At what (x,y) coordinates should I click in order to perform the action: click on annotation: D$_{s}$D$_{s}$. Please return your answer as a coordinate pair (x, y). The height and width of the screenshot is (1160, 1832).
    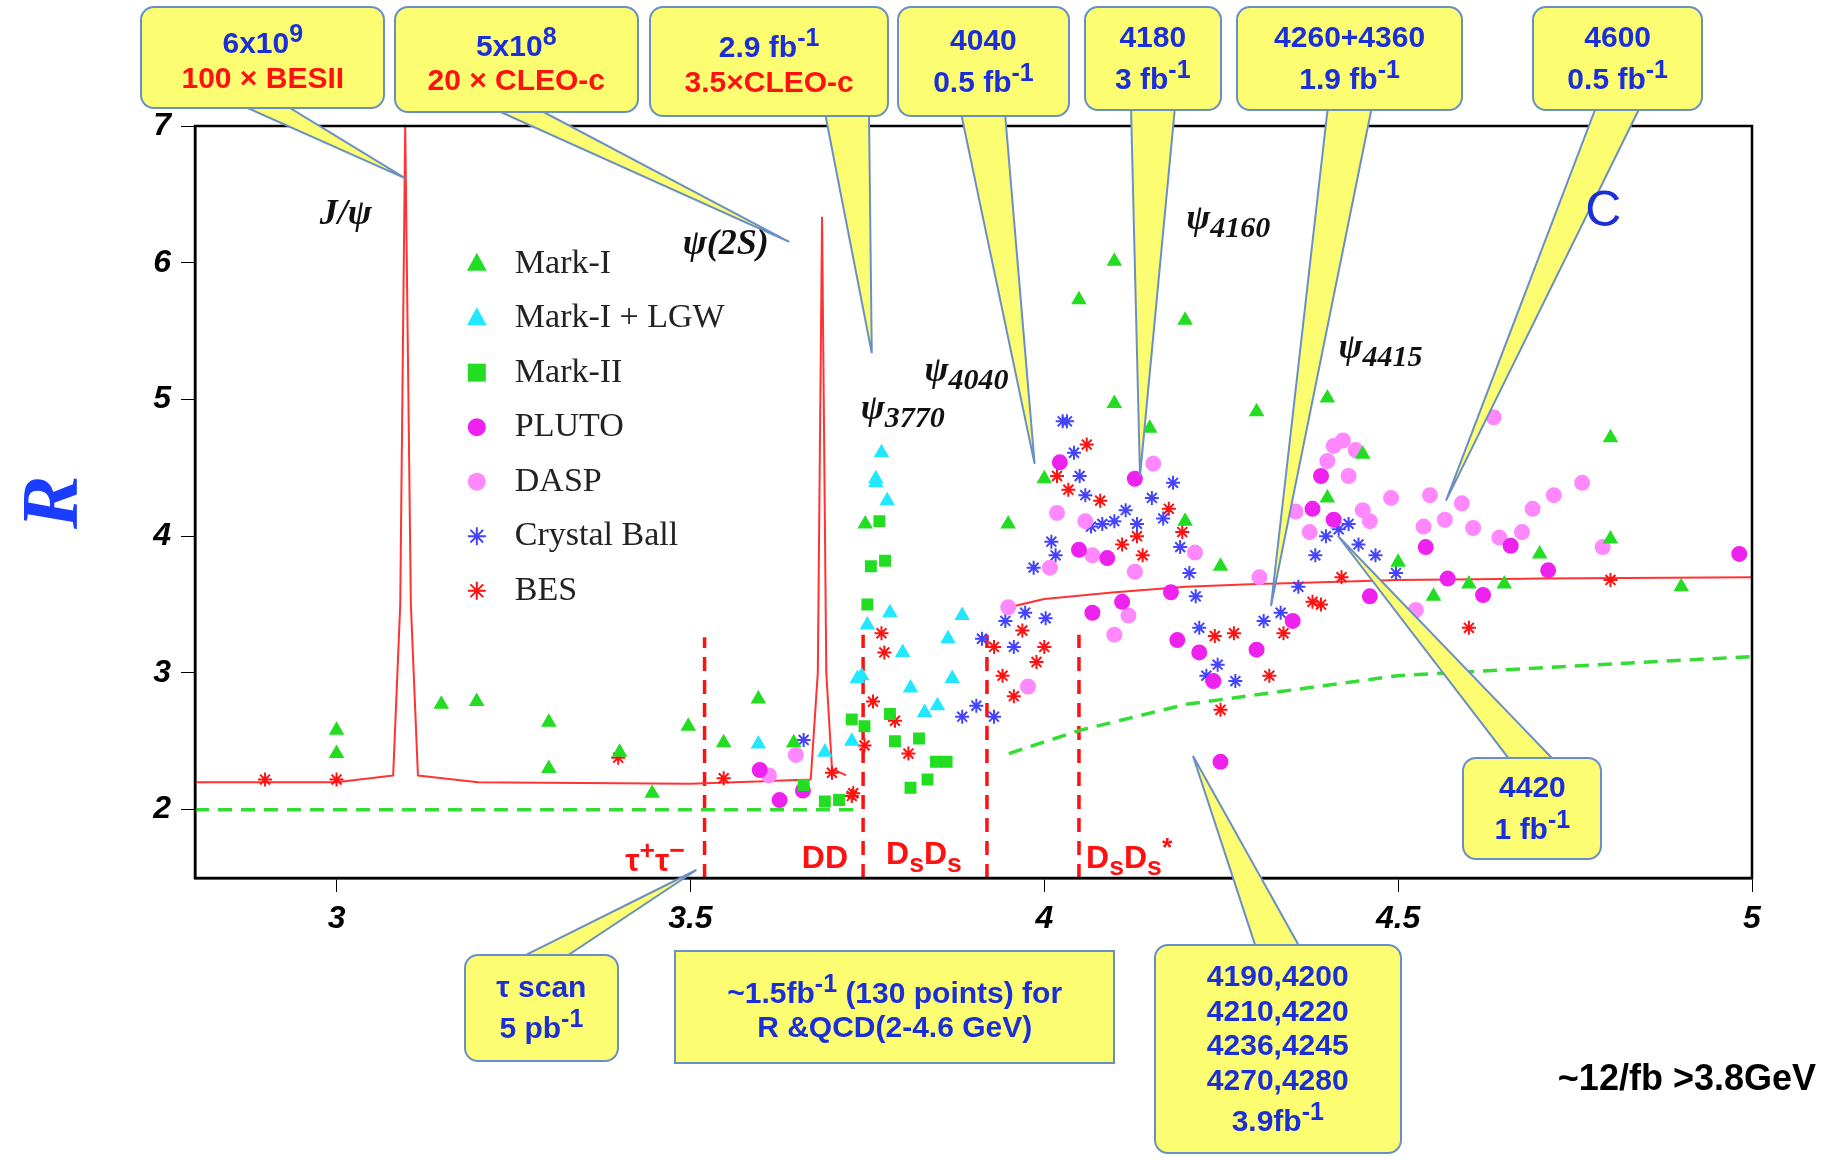
    Looking at the image, I should click on (924, 857).